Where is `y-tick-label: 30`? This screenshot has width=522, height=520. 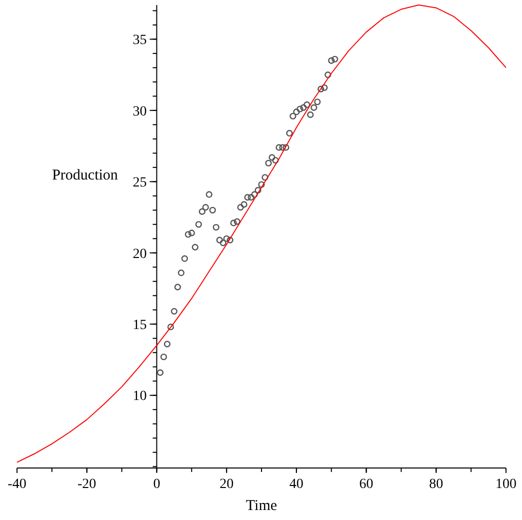 y-tick-label: 30 is located at coordinates (139, 112).